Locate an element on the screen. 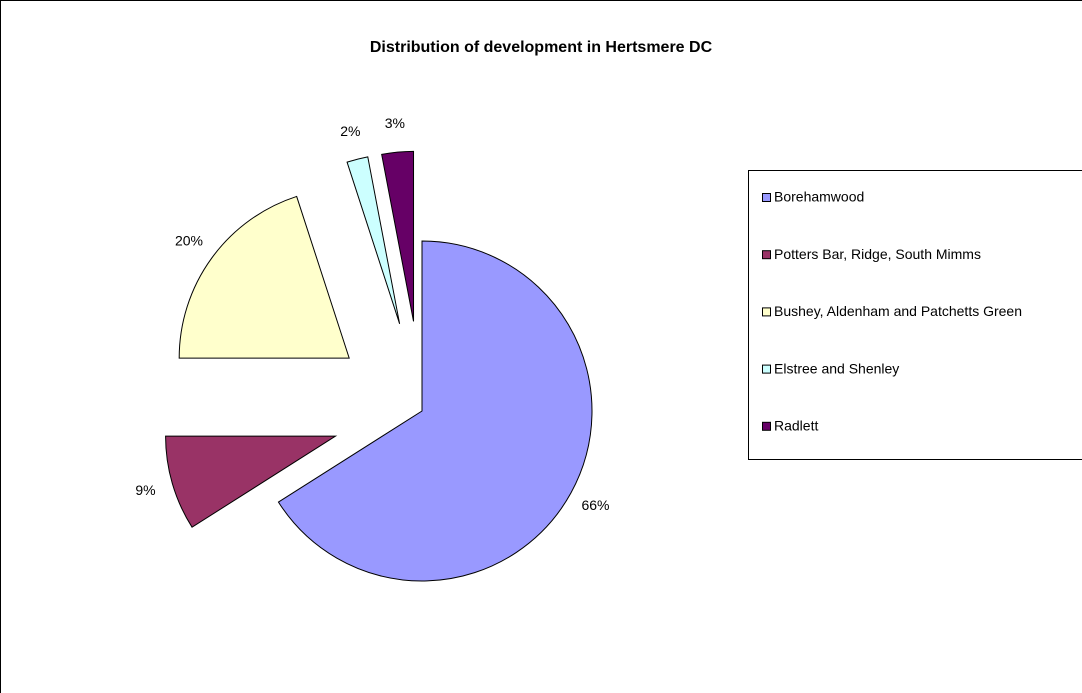 Image resolution: width=1082 pixels, height=693 pixels. data-label: 9% is located at coordinates (145, 490).